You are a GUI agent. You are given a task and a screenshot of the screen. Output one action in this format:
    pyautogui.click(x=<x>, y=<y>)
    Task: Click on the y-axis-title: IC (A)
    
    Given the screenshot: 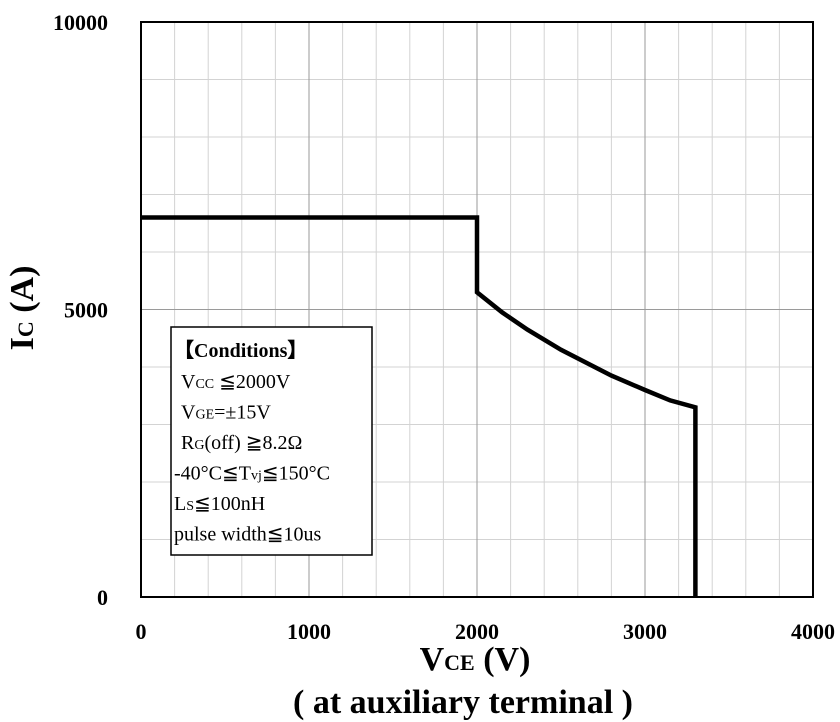 What is the action you would take?
    pyautogui.click(x=22, y=308)
    